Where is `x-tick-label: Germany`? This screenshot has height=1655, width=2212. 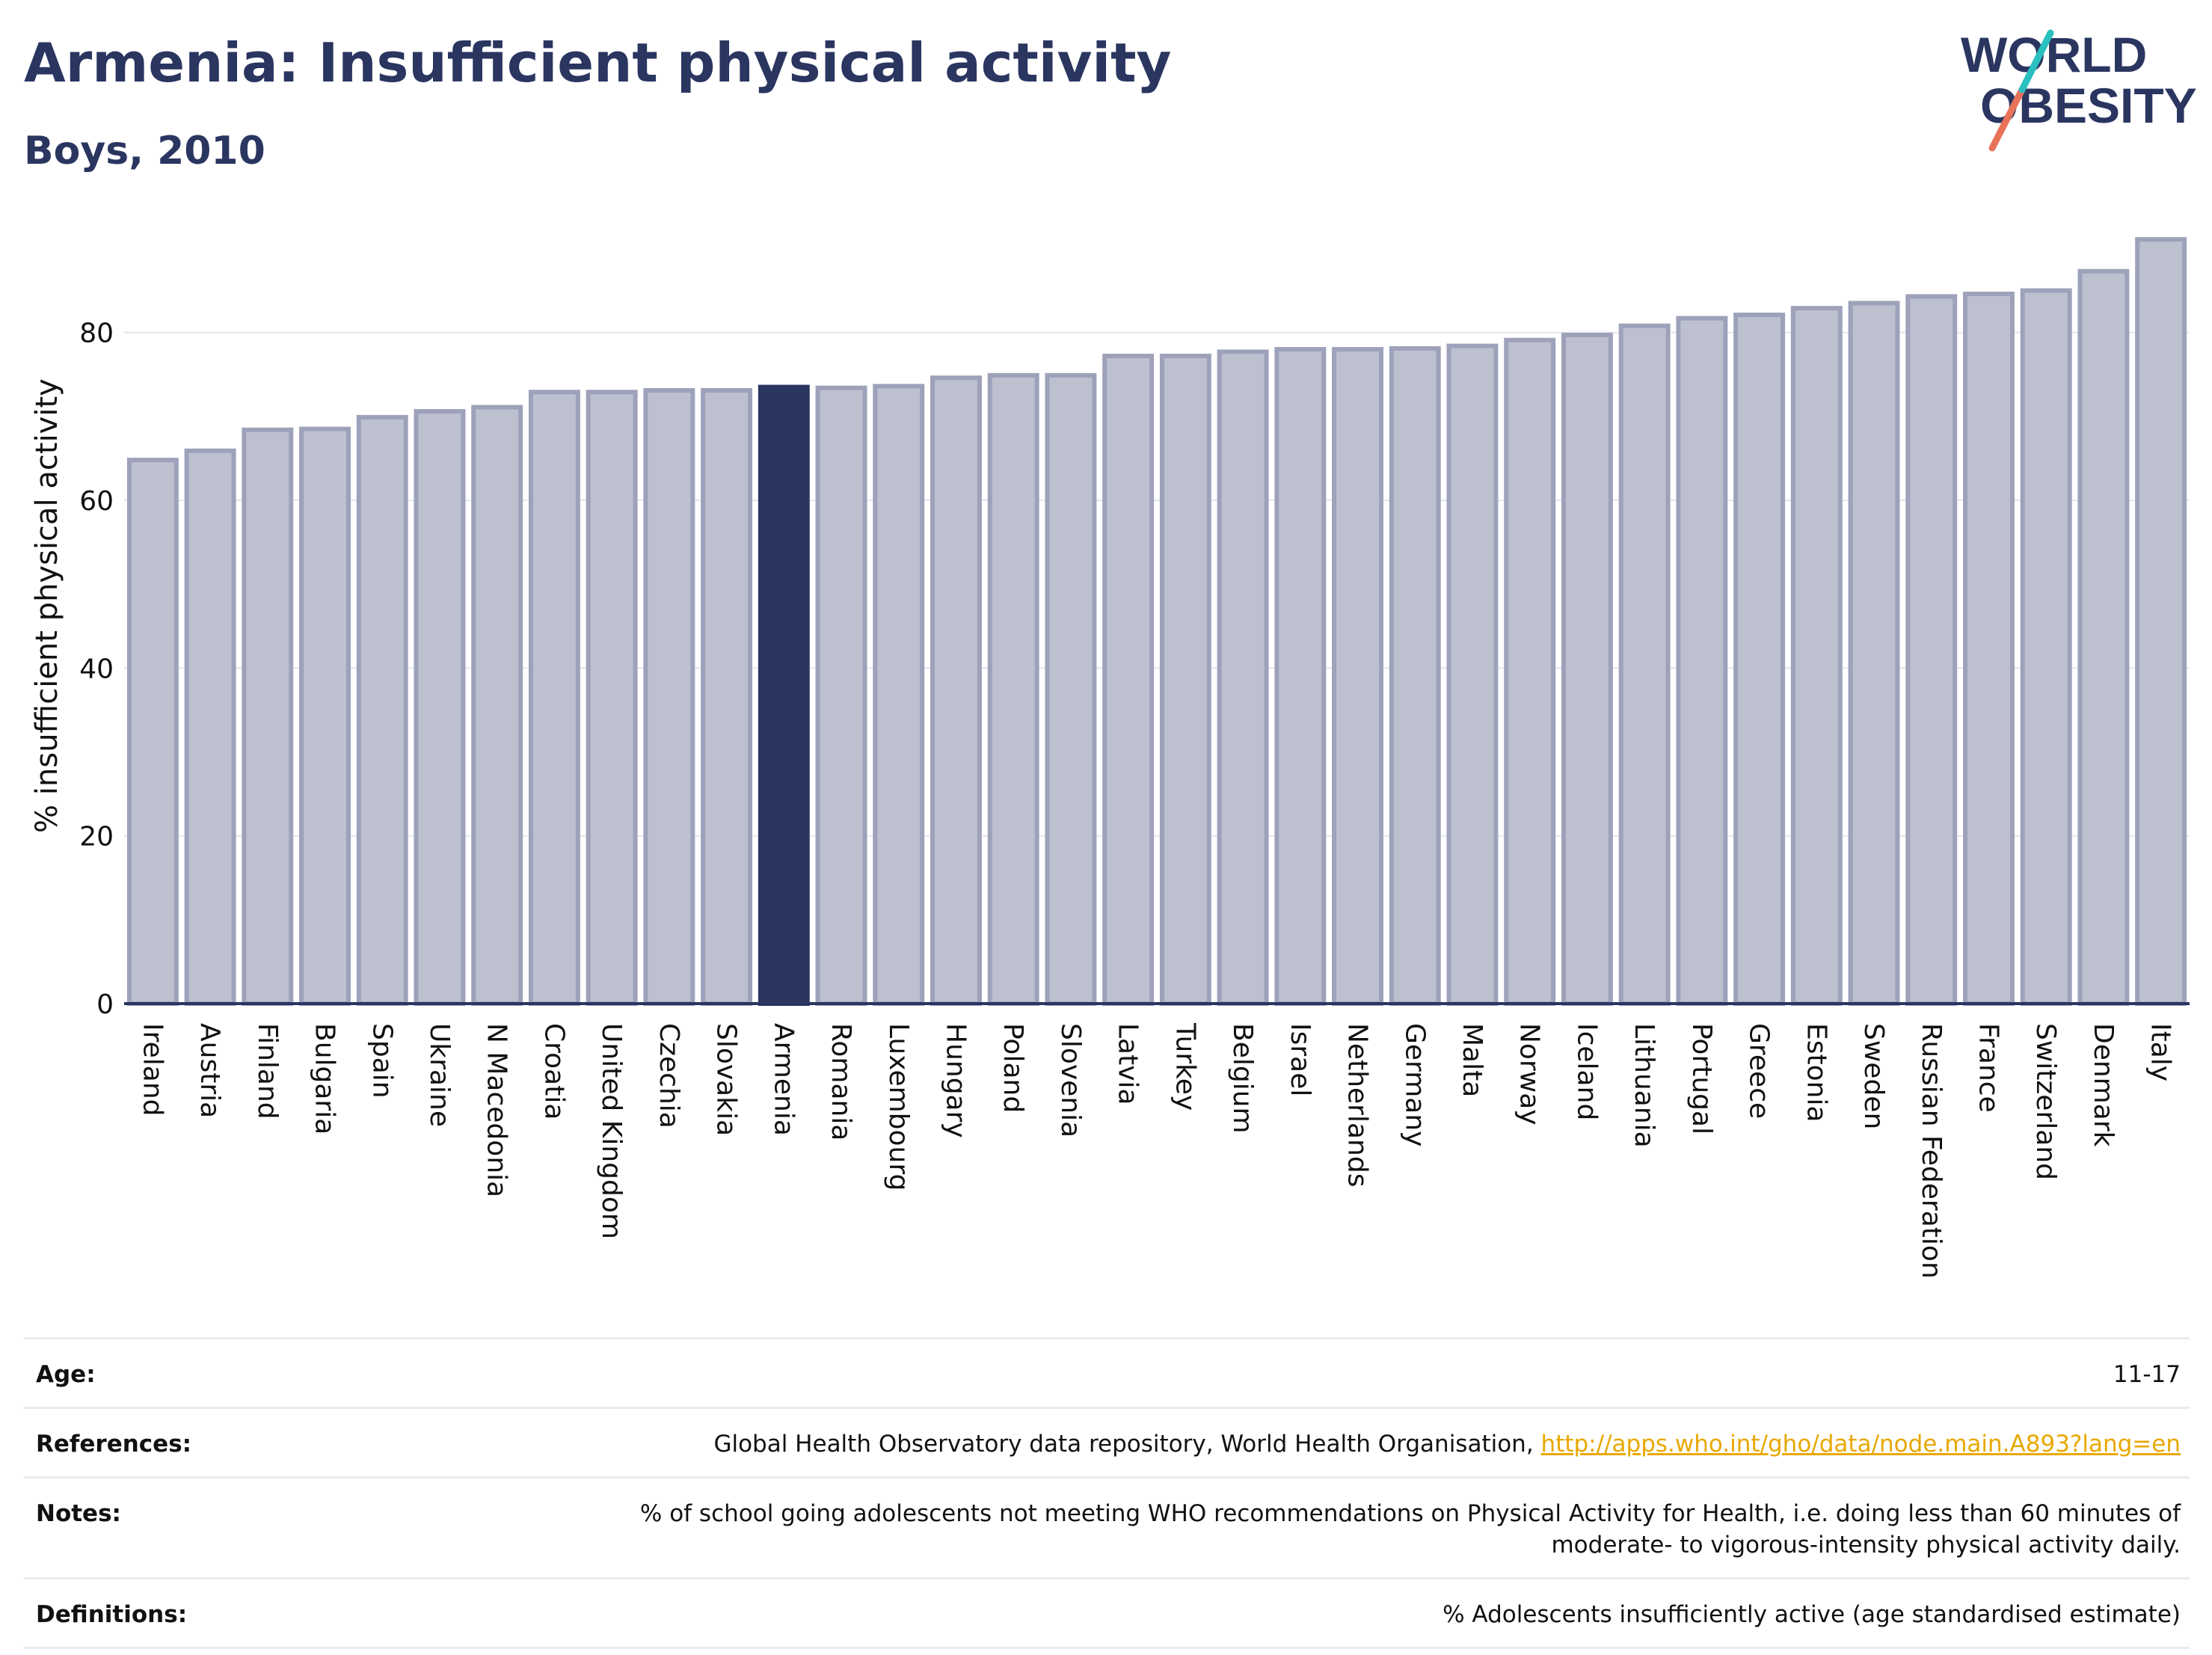
x-tick-label: Germany is located at coordinates (1414, 1084).